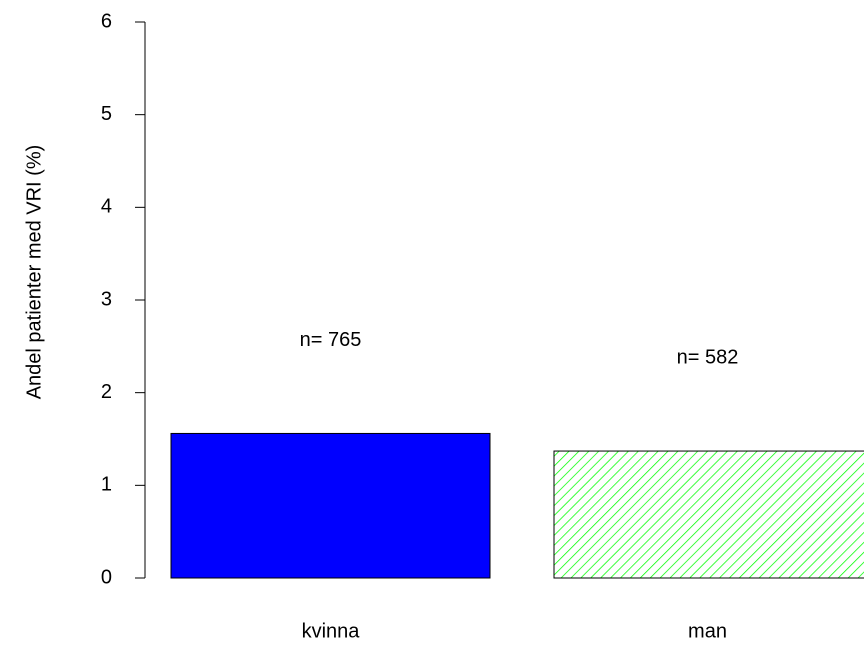 Image resolution: width=864 pixels, height=646 pixels. I want to click on y-tick-label: 5, so click(106, 114).